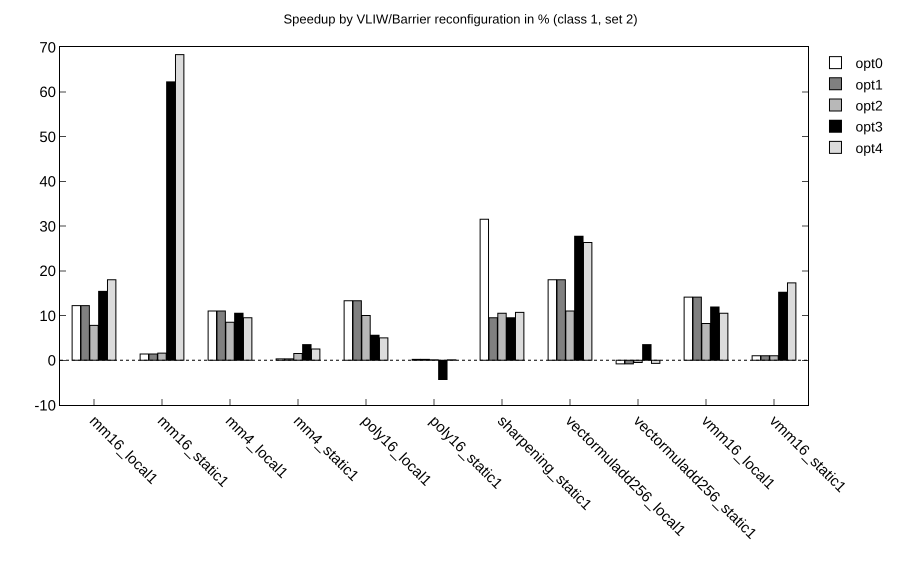  Describe the element at coordinates (869, 63) in the screenshot. I see `legend-label: opt0` at that location.